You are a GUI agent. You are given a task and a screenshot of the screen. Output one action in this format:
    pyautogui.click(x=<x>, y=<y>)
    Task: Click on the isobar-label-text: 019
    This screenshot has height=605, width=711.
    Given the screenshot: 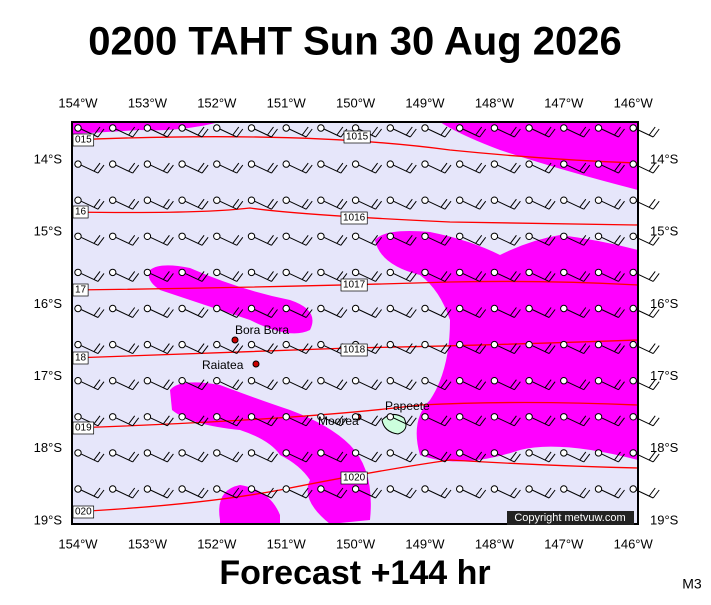 What is the action you would take?
    pyautogui.click(x=83, y=428)
    